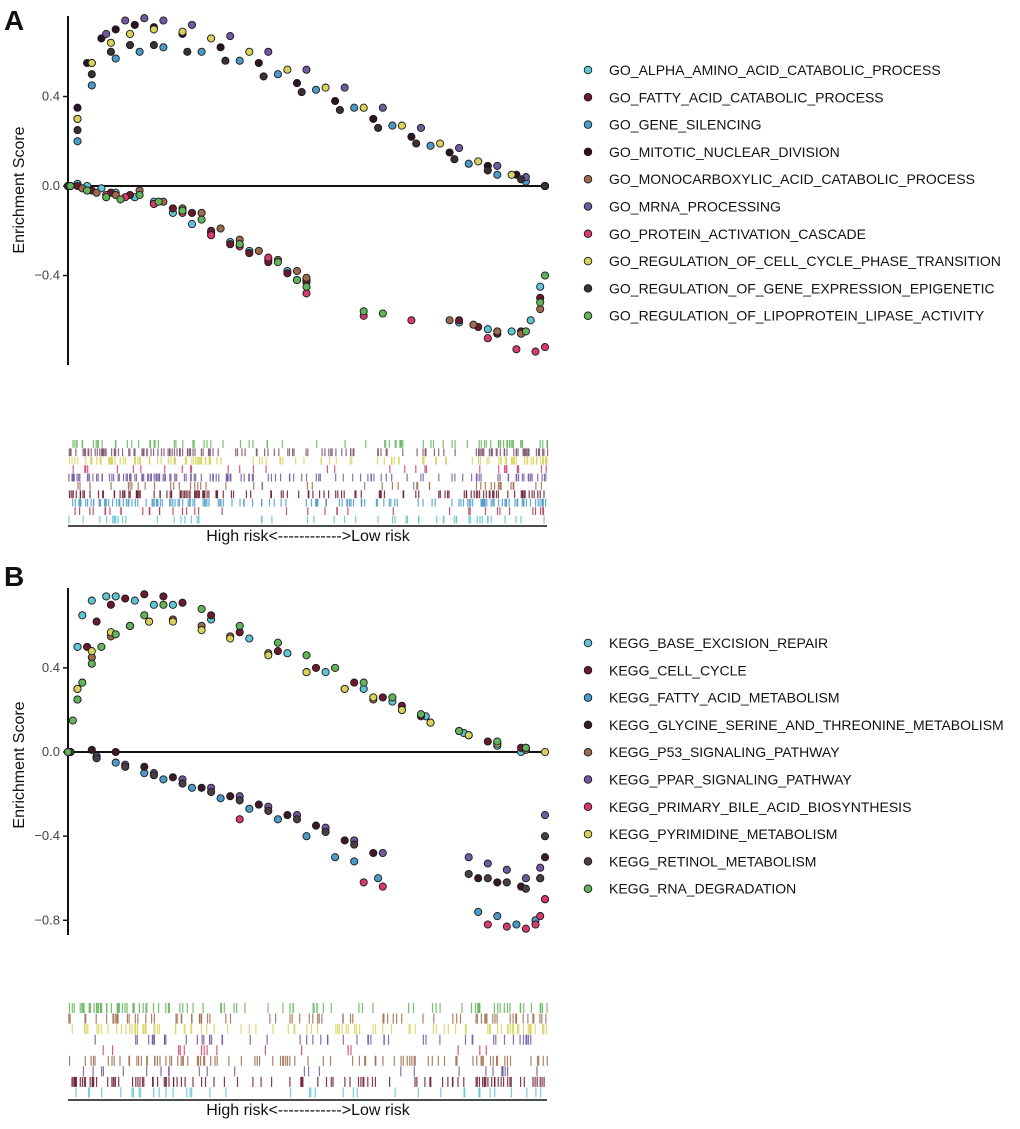 This screenshot has height=1129, width=1020. Describe the element at coordinates (51, 96) in the screenshot. I see `y-tick-label: 0.4` at that location.